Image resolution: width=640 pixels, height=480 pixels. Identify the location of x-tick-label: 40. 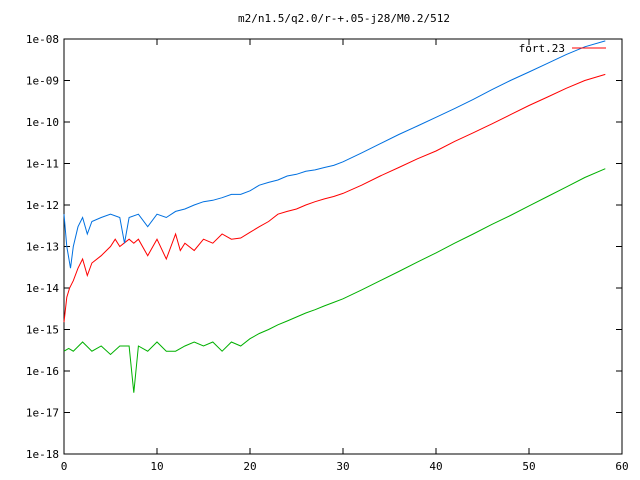
(435, 466).